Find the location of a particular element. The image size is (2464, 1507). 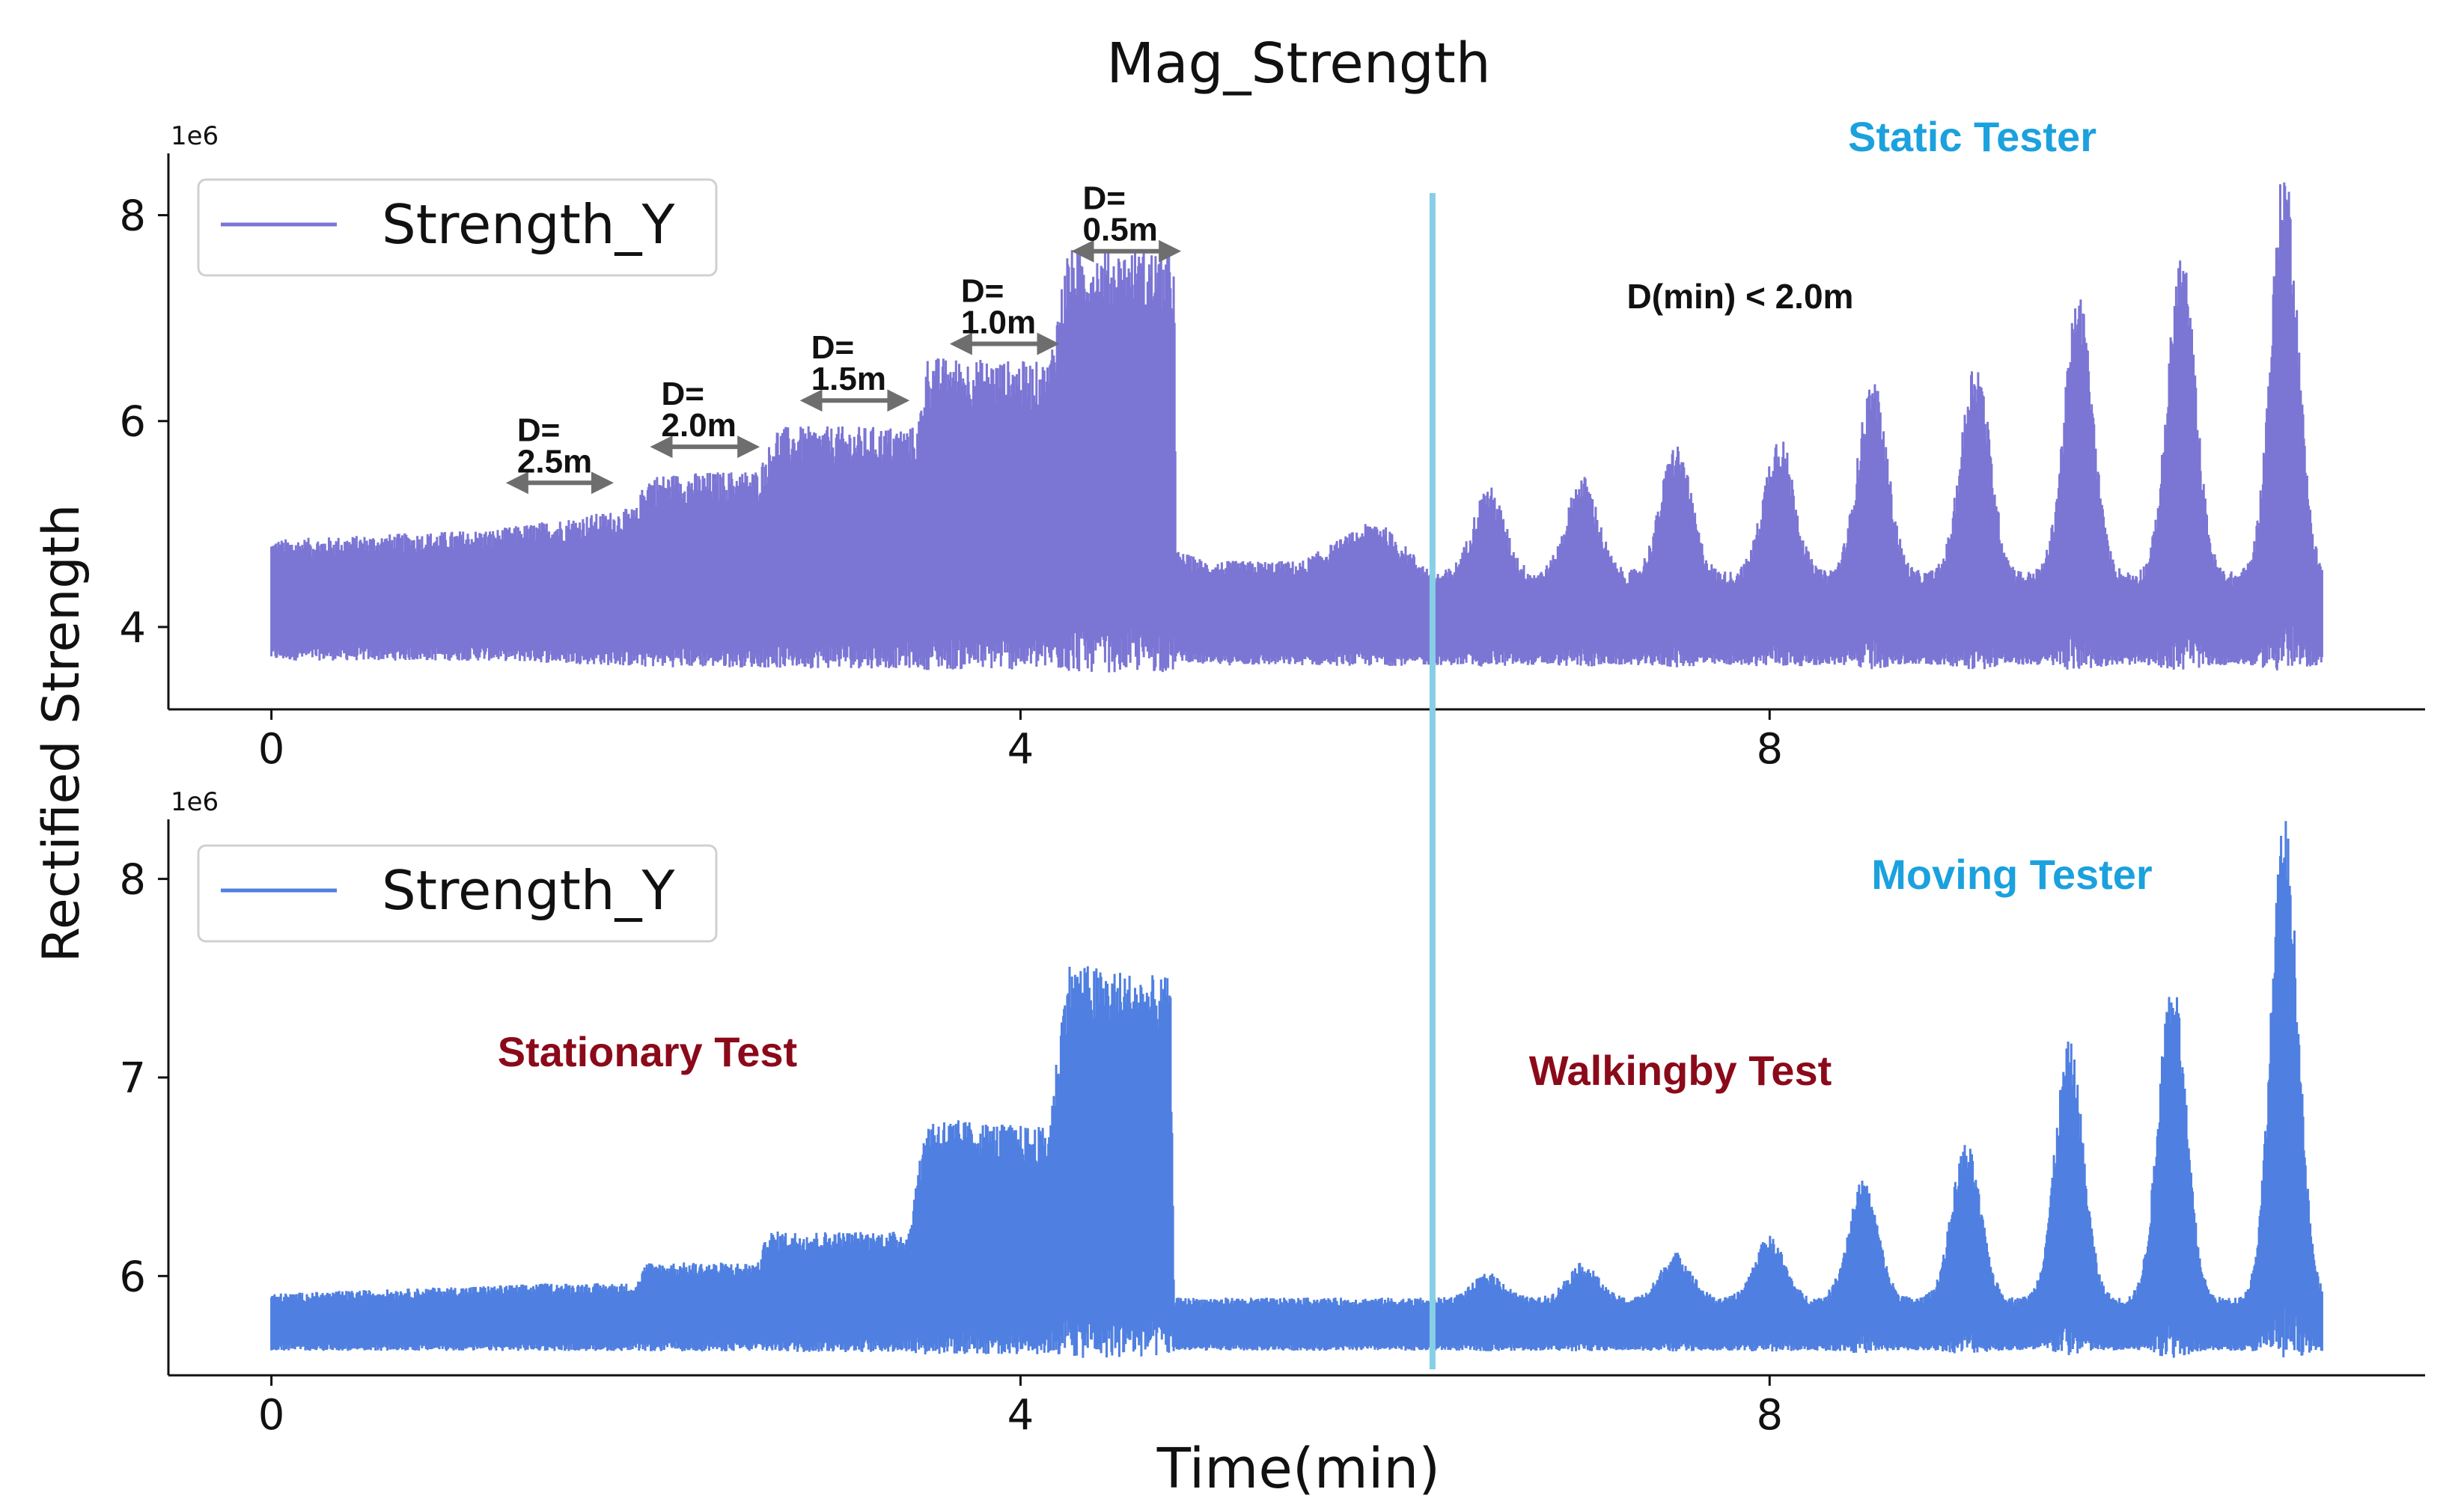

y-tick-label: 7 is located at coordinates (132, 1078).